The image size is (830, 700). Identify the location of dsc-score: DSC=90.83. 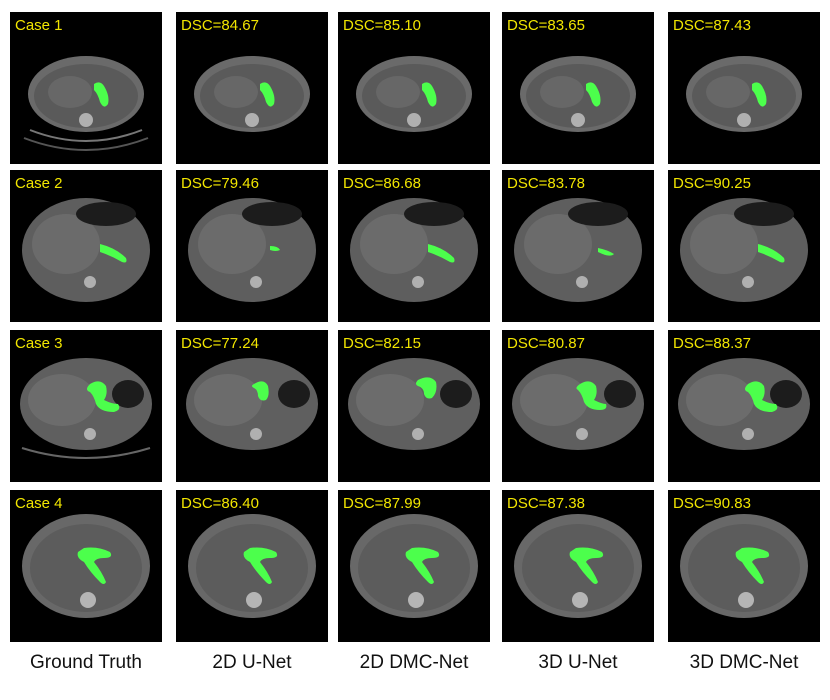
(712, 503).